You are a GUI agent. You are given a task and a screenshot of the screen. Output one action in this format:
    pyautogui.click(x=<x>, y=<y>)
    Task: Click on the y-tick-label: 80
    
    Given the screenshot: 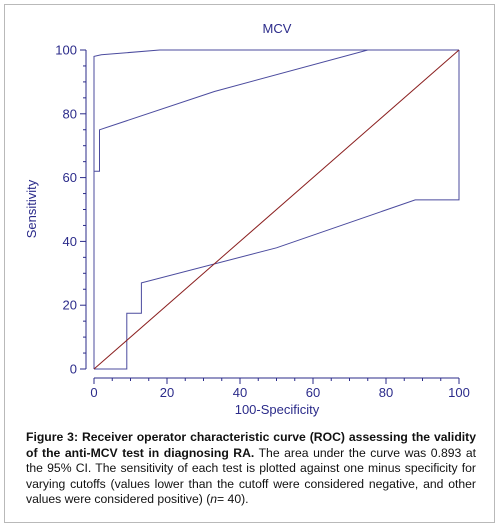 What is the action you would take?
    pyautogui.click(x=70, y=113)
    